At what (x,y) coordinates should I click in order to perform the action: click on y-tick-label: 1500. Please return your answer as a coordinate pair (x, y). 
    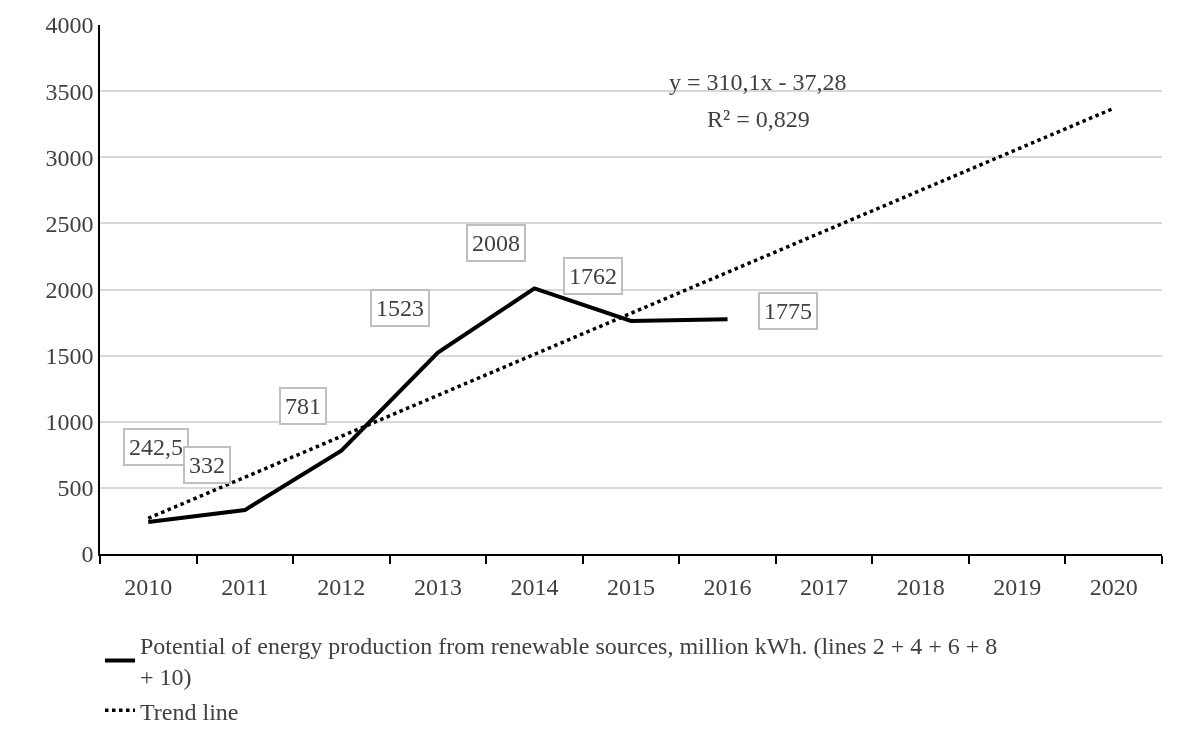
    Looking at the image, I should click on (69, 356).